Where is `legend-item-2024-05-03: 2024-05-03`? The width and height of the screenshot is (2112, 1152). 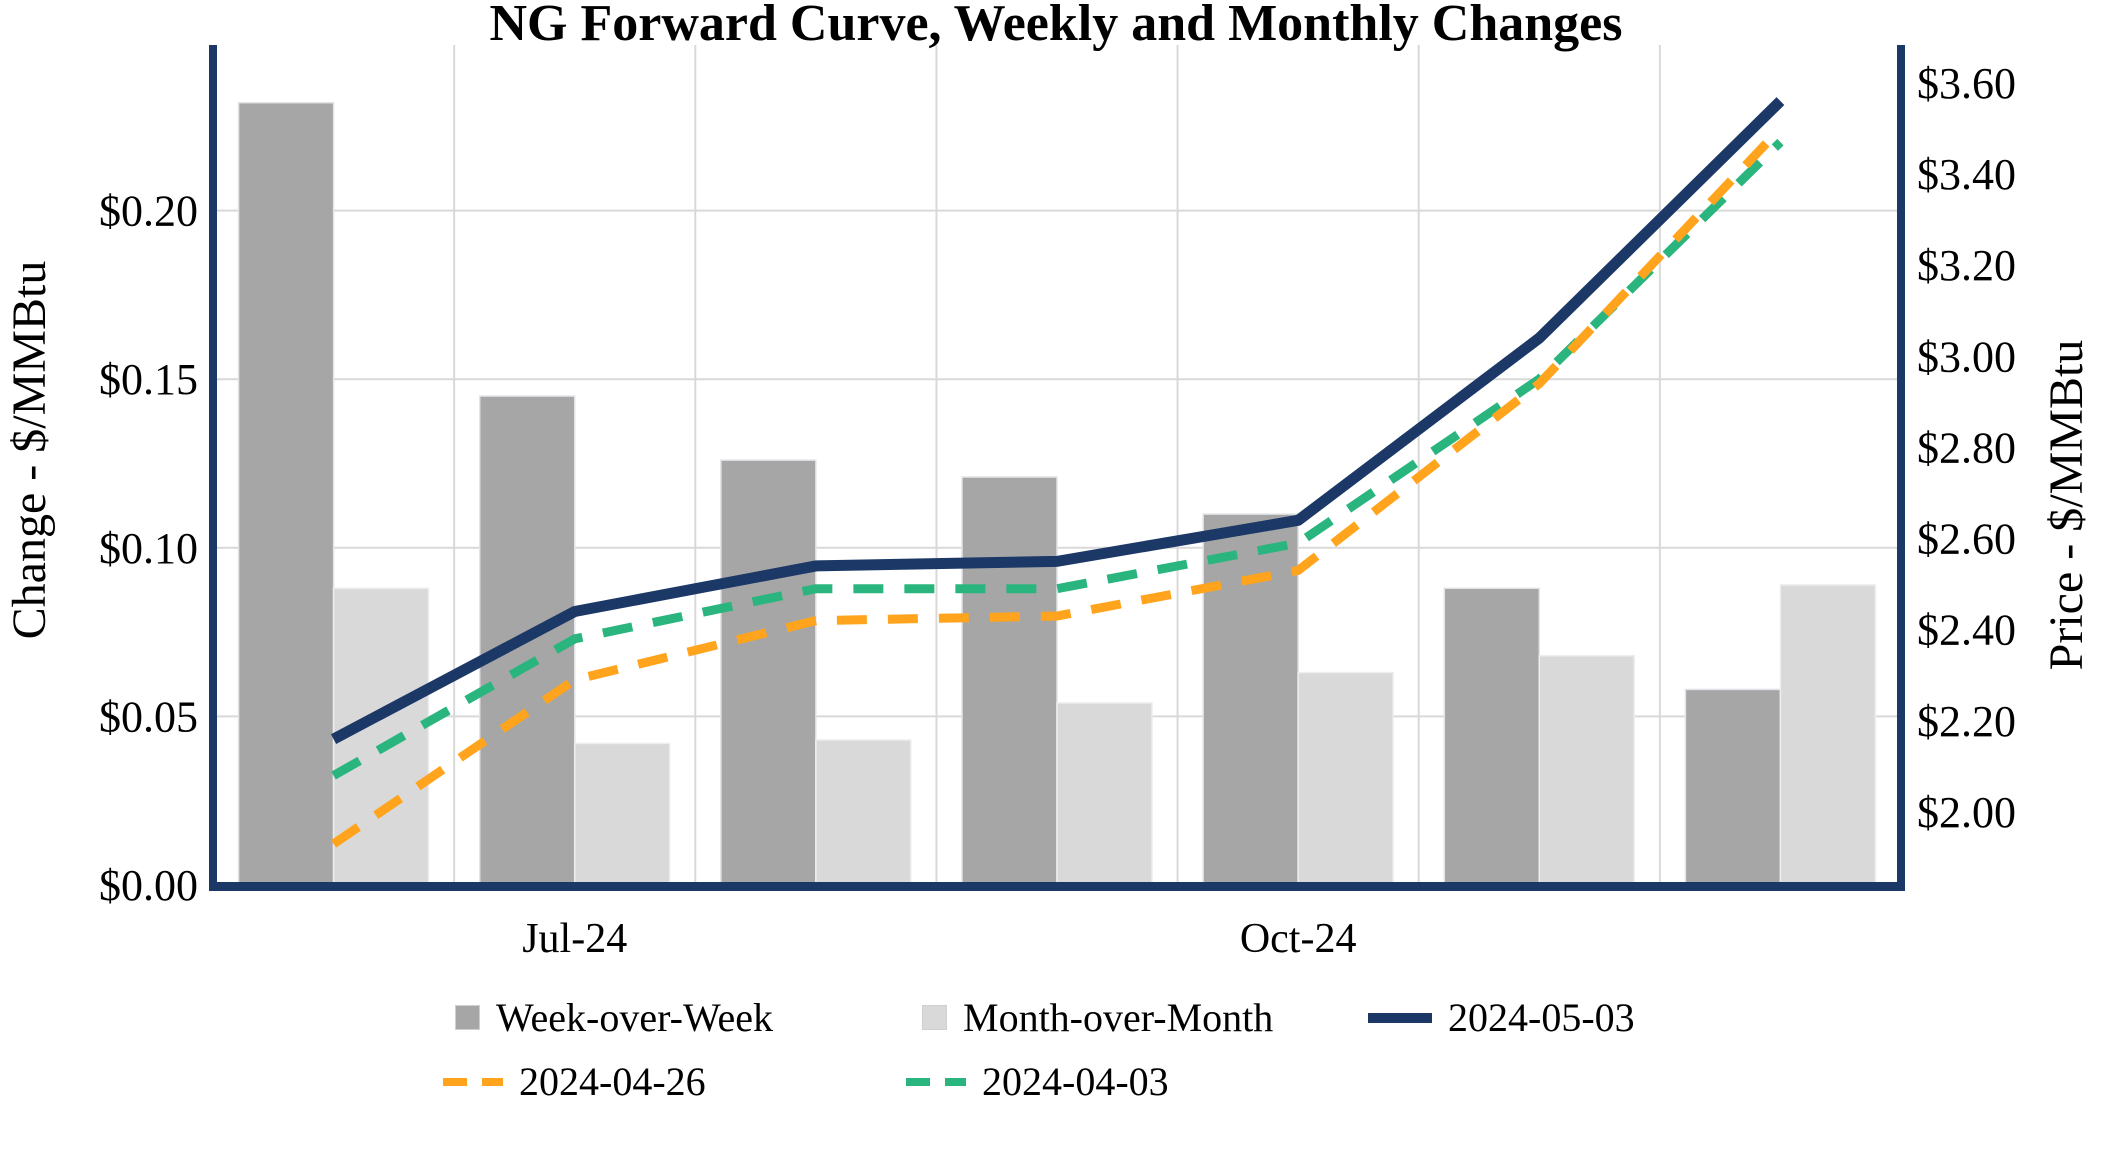
legend-item-2024-05-03: 2024-05-03 is located at coordinates (1501, 1017).